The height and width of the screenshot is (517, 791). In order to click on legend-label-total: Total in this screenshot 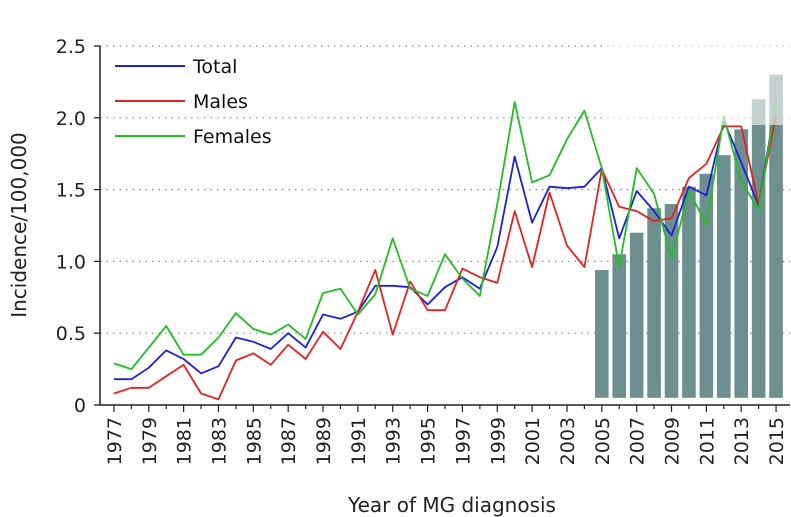, I will do `click(214, 67)`.